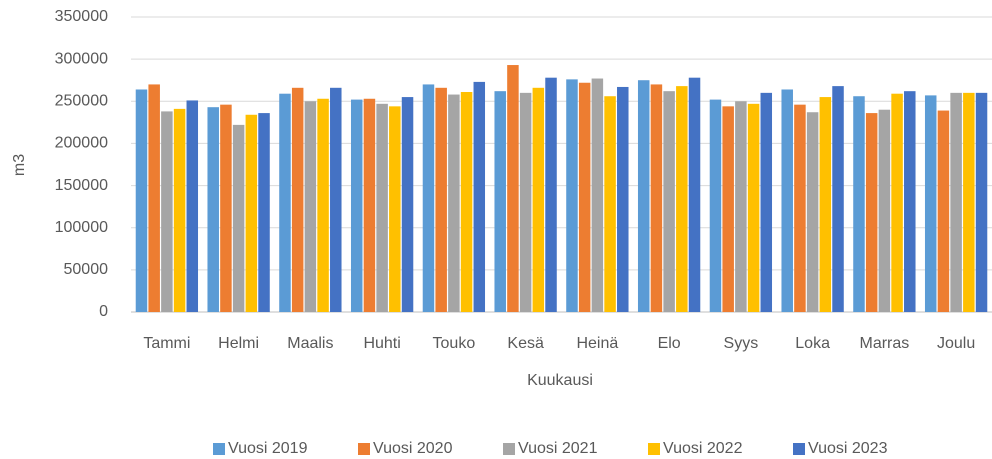 The width and height of the screenshot is (992, 459). I want to click on y-tick-label: 50000, so click(86, 269).